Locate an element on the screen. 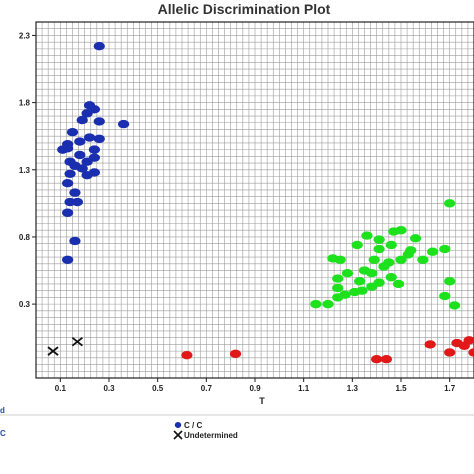  x-axis-label: T is located at coordinates (262, 401).